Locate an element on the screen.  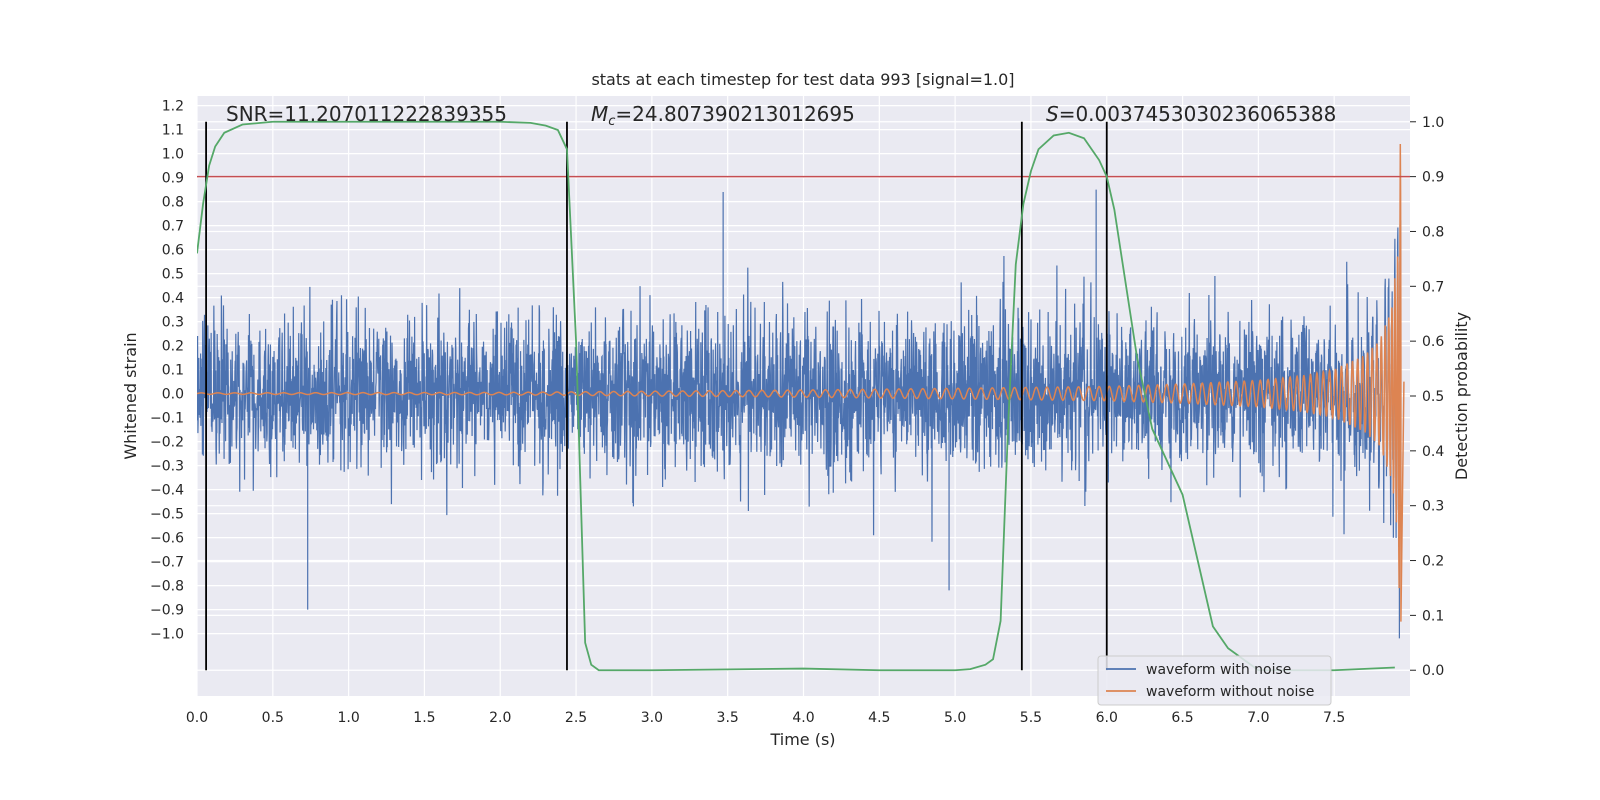
y-axis-label: Whitened strain is located at coordinates (130, 395).